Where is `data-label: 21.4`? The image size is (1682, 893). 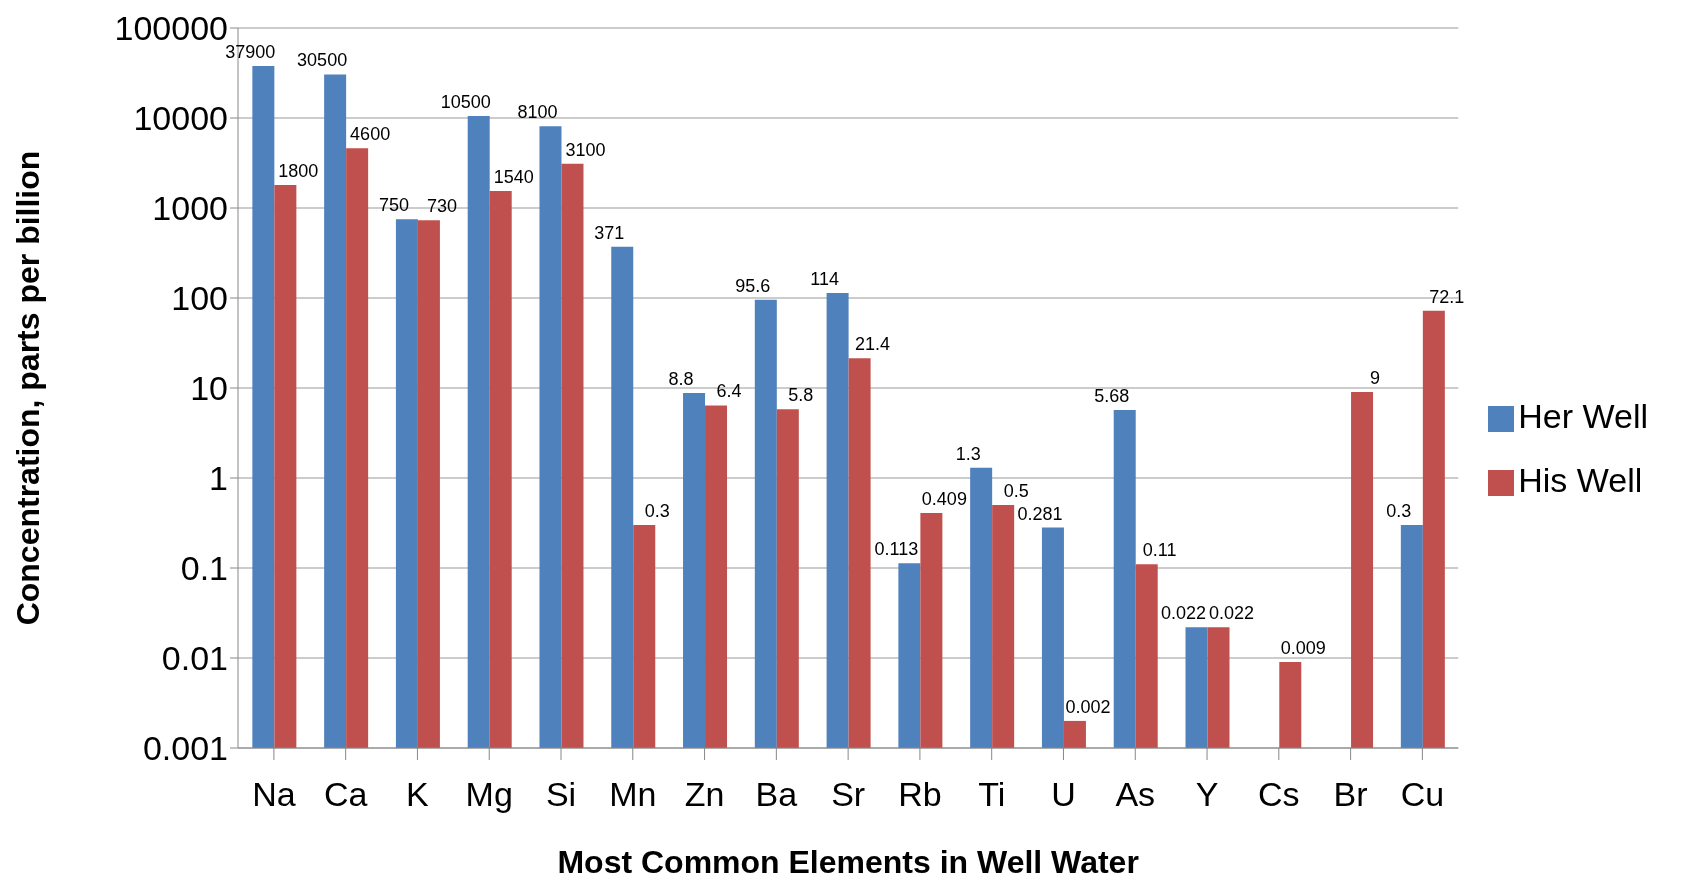
data-label: 21.4 is located at coordinates (873, 344).